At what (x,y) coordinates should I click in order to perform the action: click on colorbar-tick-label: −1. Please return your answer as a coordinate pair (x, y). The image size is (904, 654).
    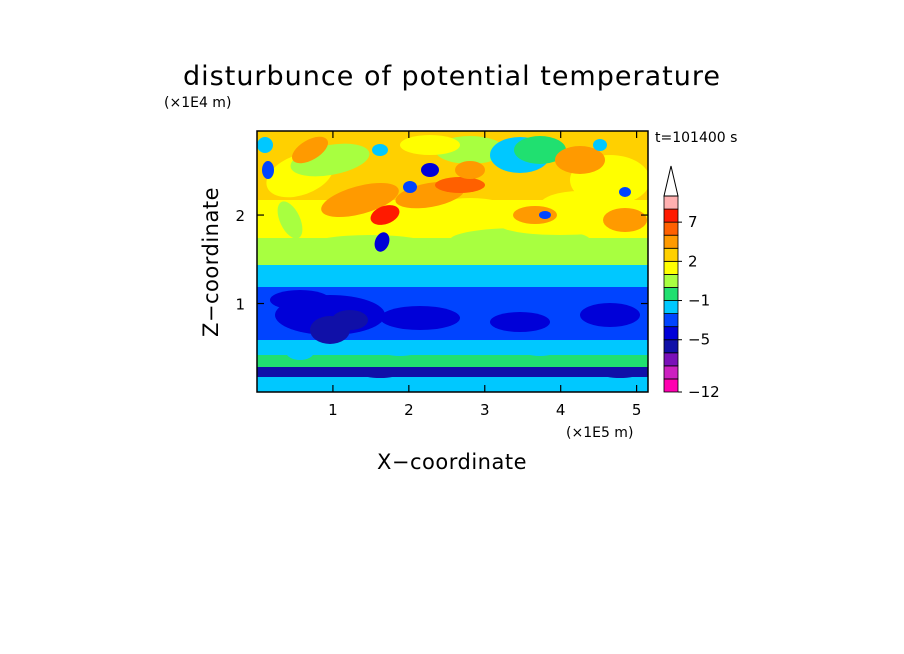
    Looking at the image, I should click on (699, 301).